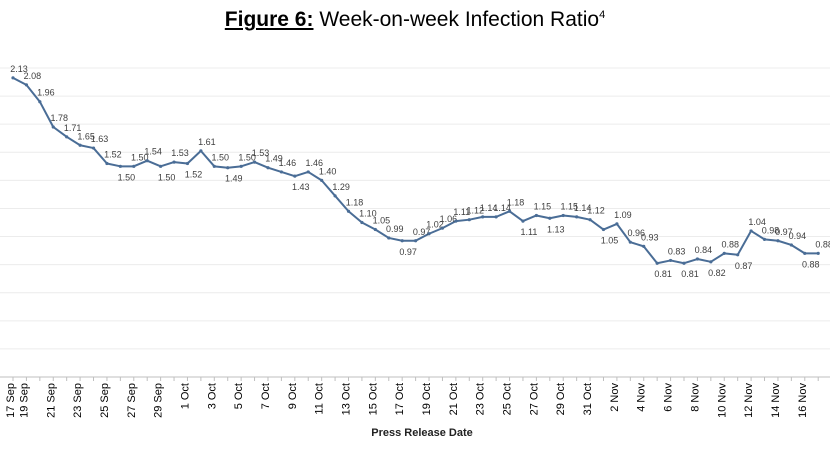 This screenshot has width=830, height=468. Describe the element at coordinates (400, 399) in the screenshot. I see `x-tick-label: 17 Oct` at that location.